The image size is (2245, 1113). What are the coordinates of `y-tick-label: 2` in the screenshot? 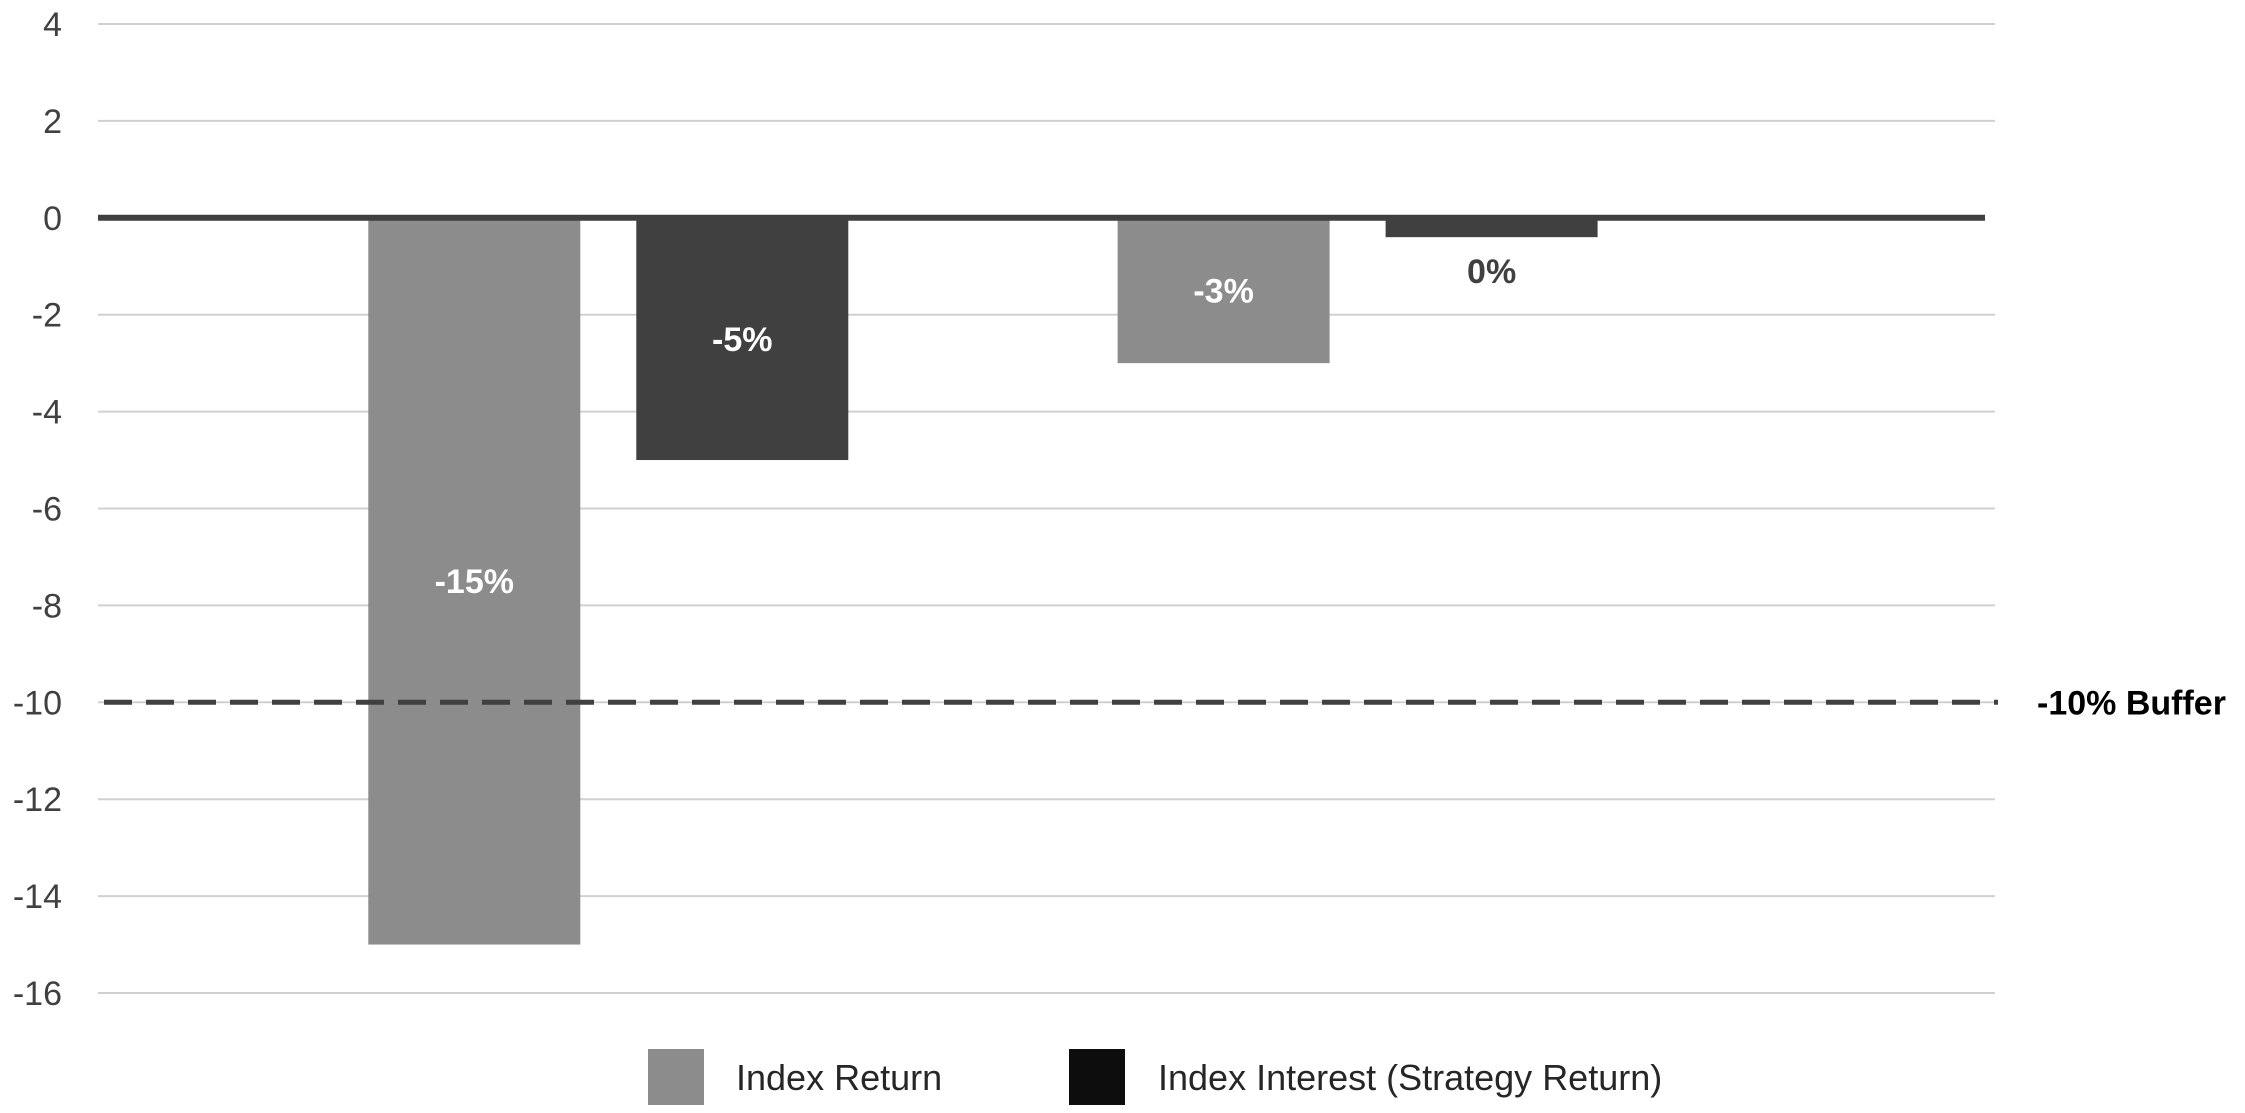 It's located at (52, 122).